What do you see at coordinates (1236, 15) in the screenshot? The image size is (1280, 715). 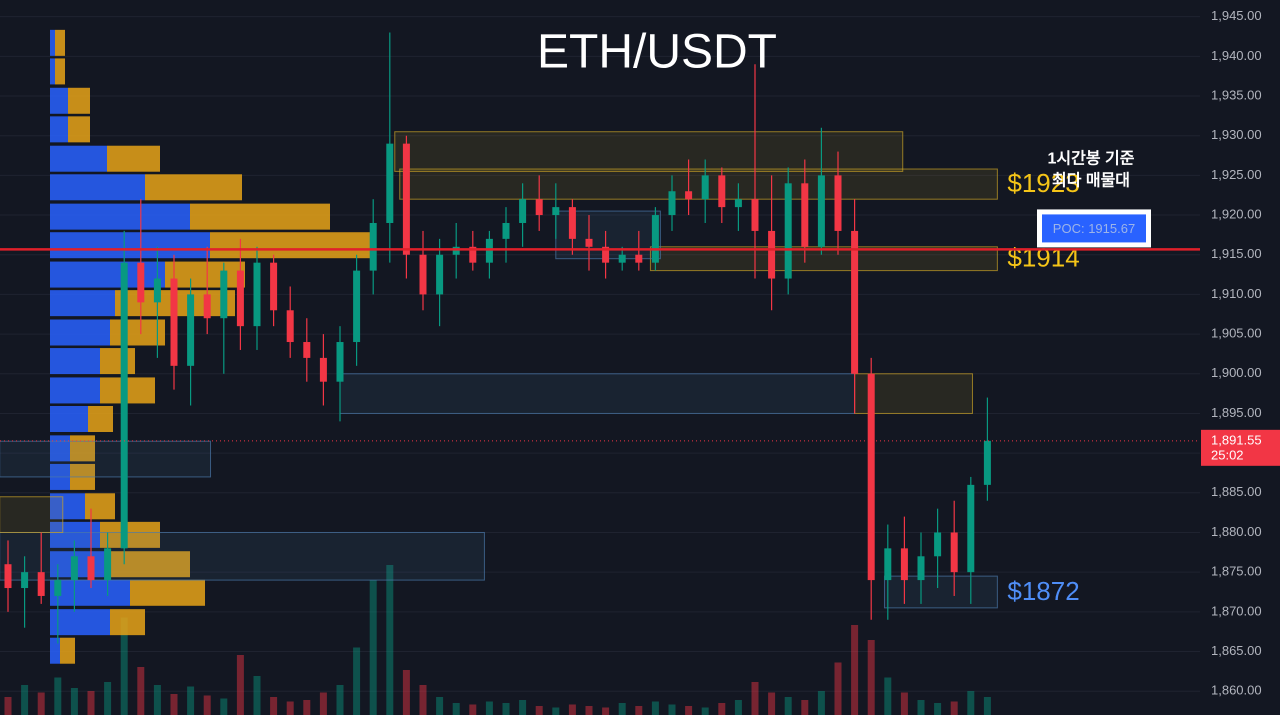 I see `y-tick-label: 1,945.00` at bounding box center [1236, 15].